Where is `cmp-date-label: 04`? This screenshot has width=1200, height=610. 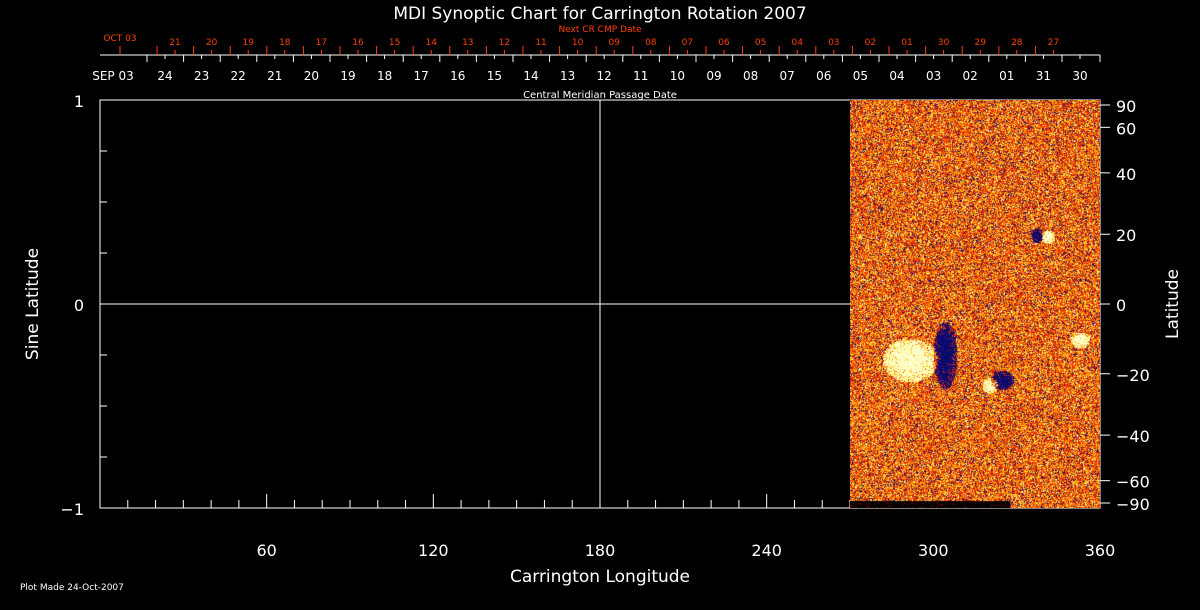
cmp-date-label: 04 is located at coordinates (896, 76).